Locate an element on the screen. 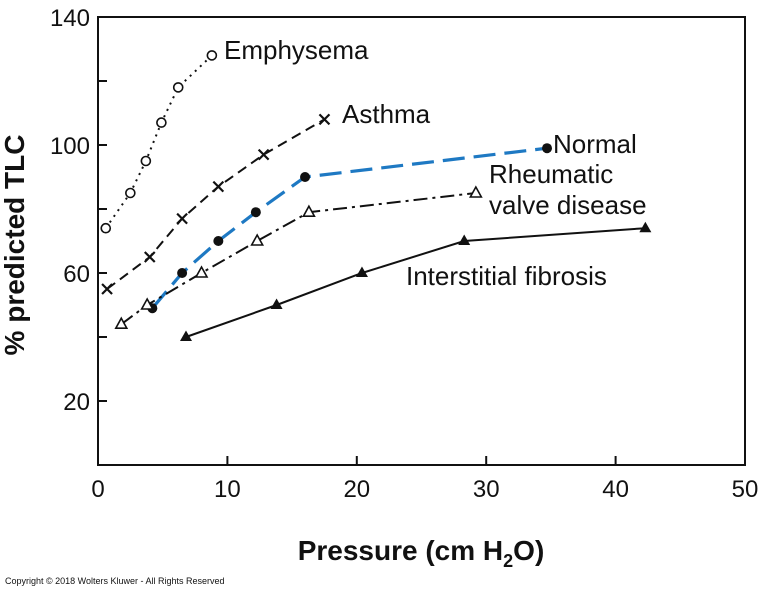 This screenshot has width=768, height=592. x-tick-label: 20 is located at coordinates (356, 489).